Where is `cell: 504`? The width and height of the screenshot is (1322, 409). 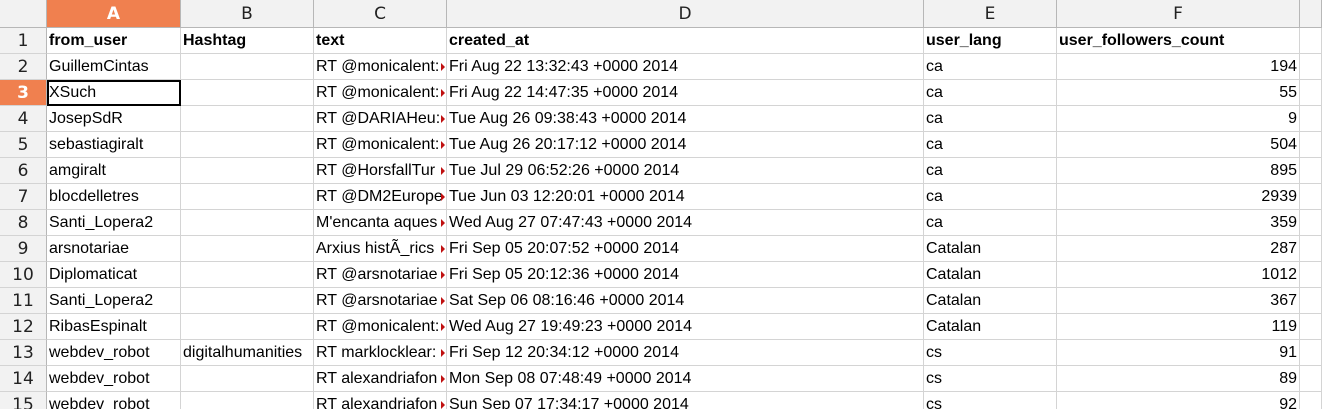
cell: 504 is located at coordinates (1178, 145).